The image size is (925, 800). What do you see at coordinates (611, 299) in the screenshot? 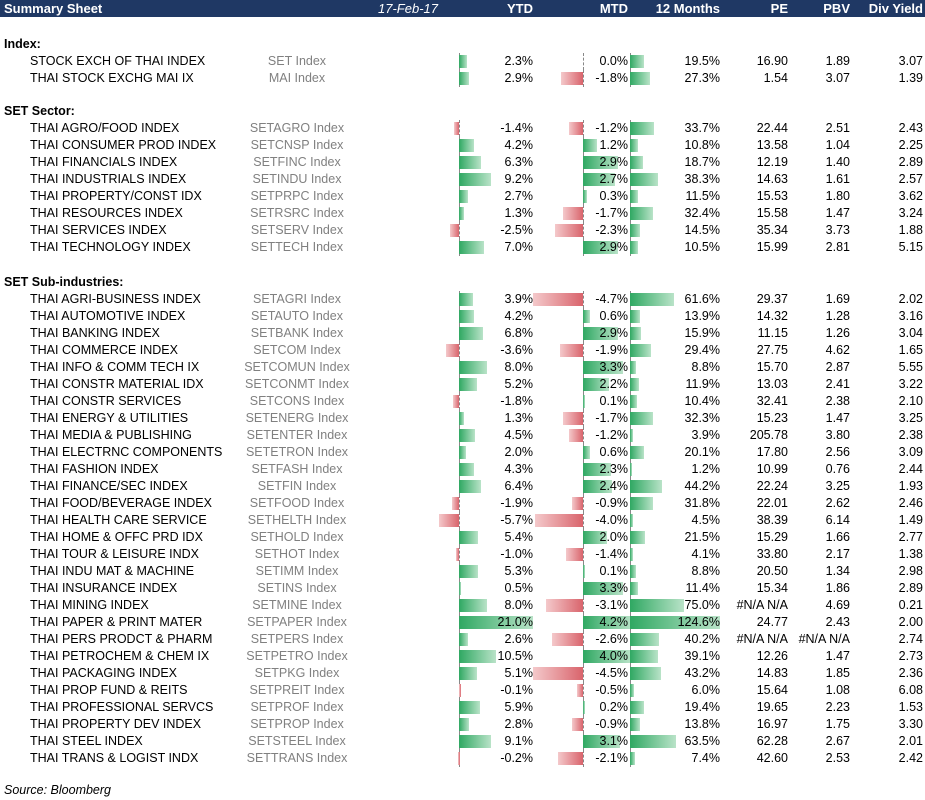
I see `mtd-value: -4.7%` at bounding box center [611, 299].